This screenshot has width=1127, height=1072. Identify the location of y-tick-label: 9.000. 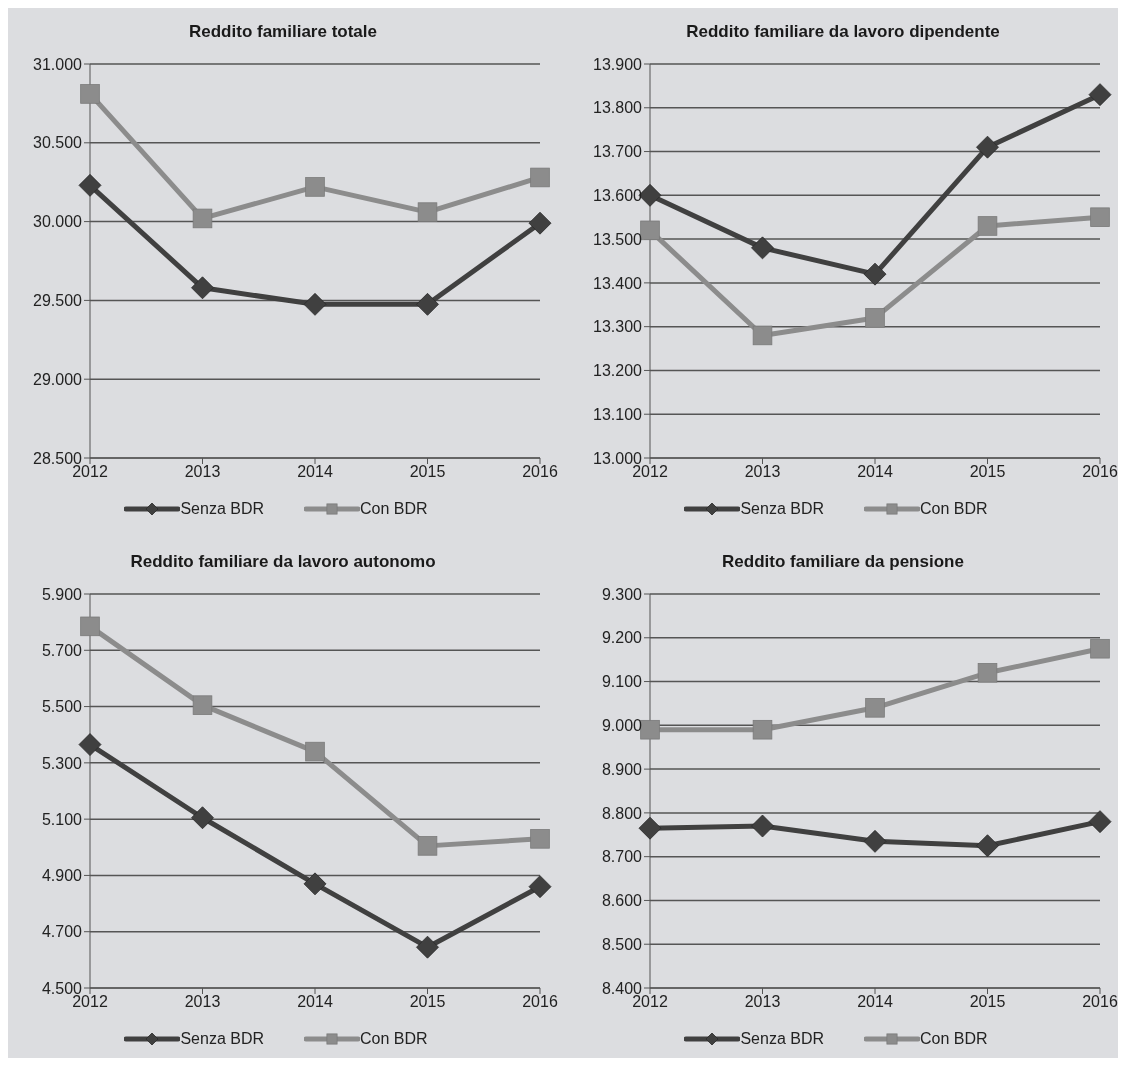
(622, 726).